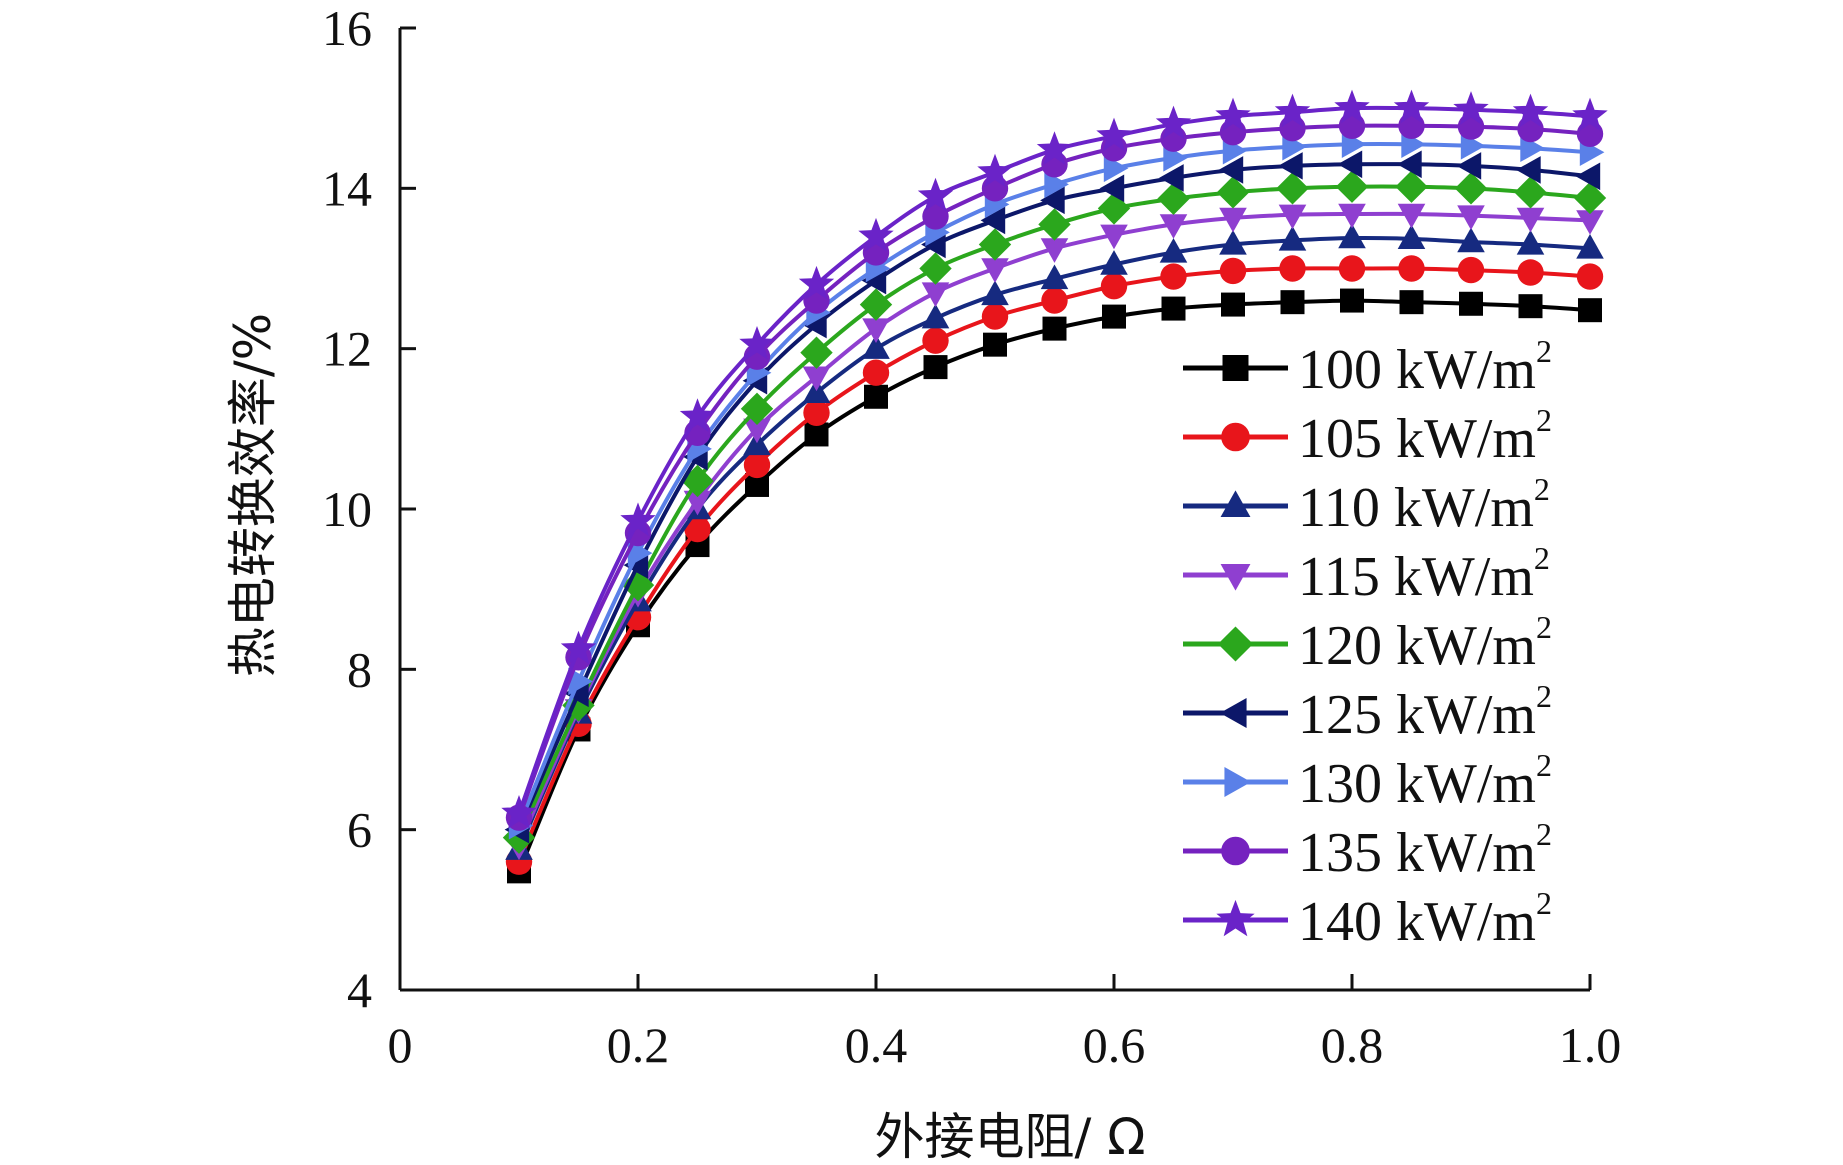 The image size is (1843, 1165). I want to click on y-tick-label: 8, so click(359, 669).